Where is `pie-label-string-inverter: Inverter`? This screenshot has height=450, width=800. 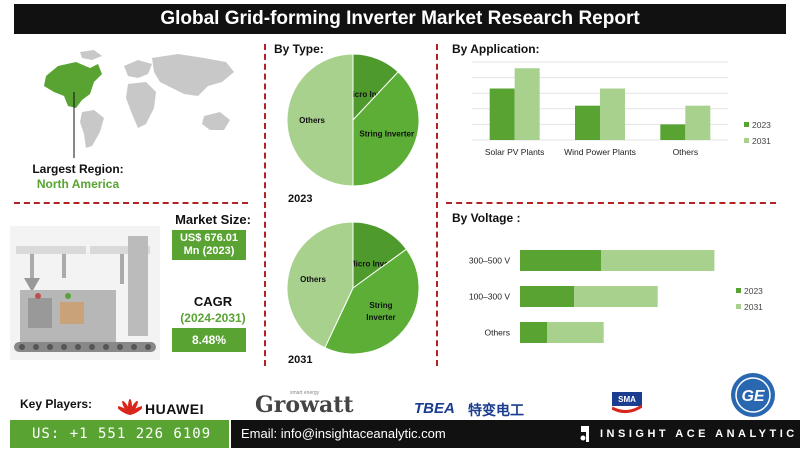 pie-label-string-inverter: Inverter is located at coordinates (380, 317).